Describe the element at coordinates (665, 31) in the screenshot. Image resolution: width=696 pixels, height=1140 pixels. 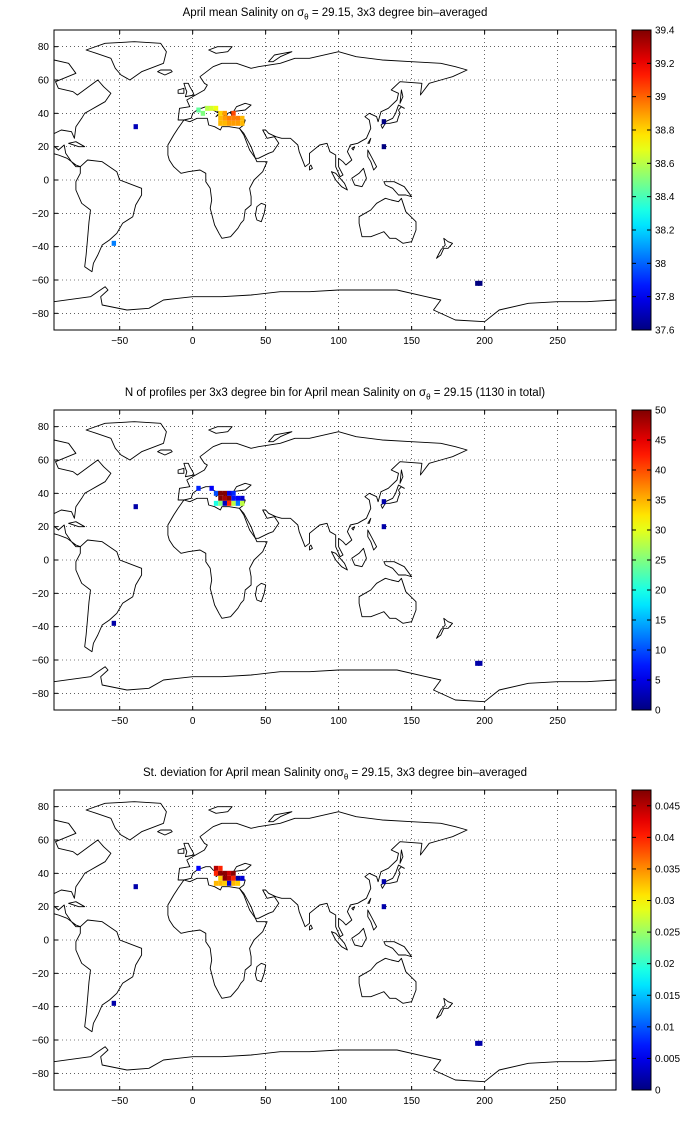
I see `colorbar-tick-label: 39.4` at that location.